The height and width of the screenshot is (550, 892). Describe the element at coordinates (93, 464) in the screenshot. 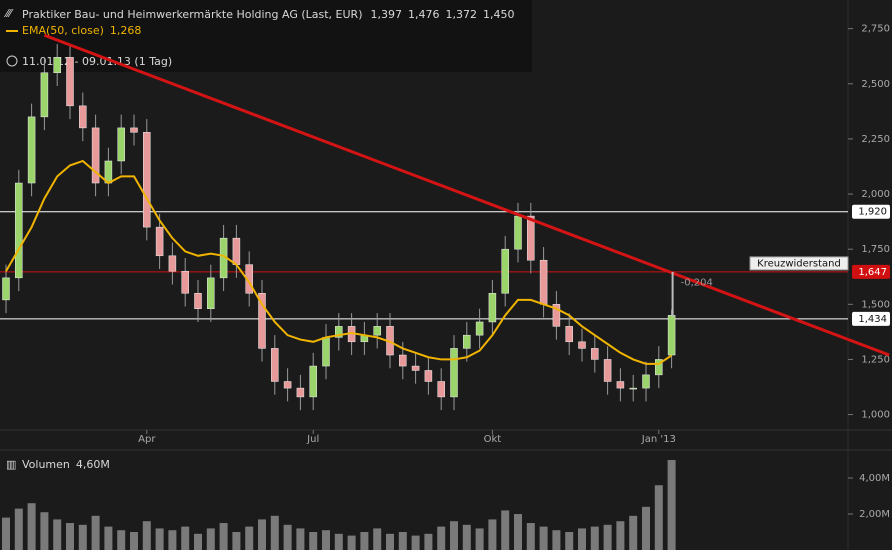

I see `volume-value: 4,60M` at that location.